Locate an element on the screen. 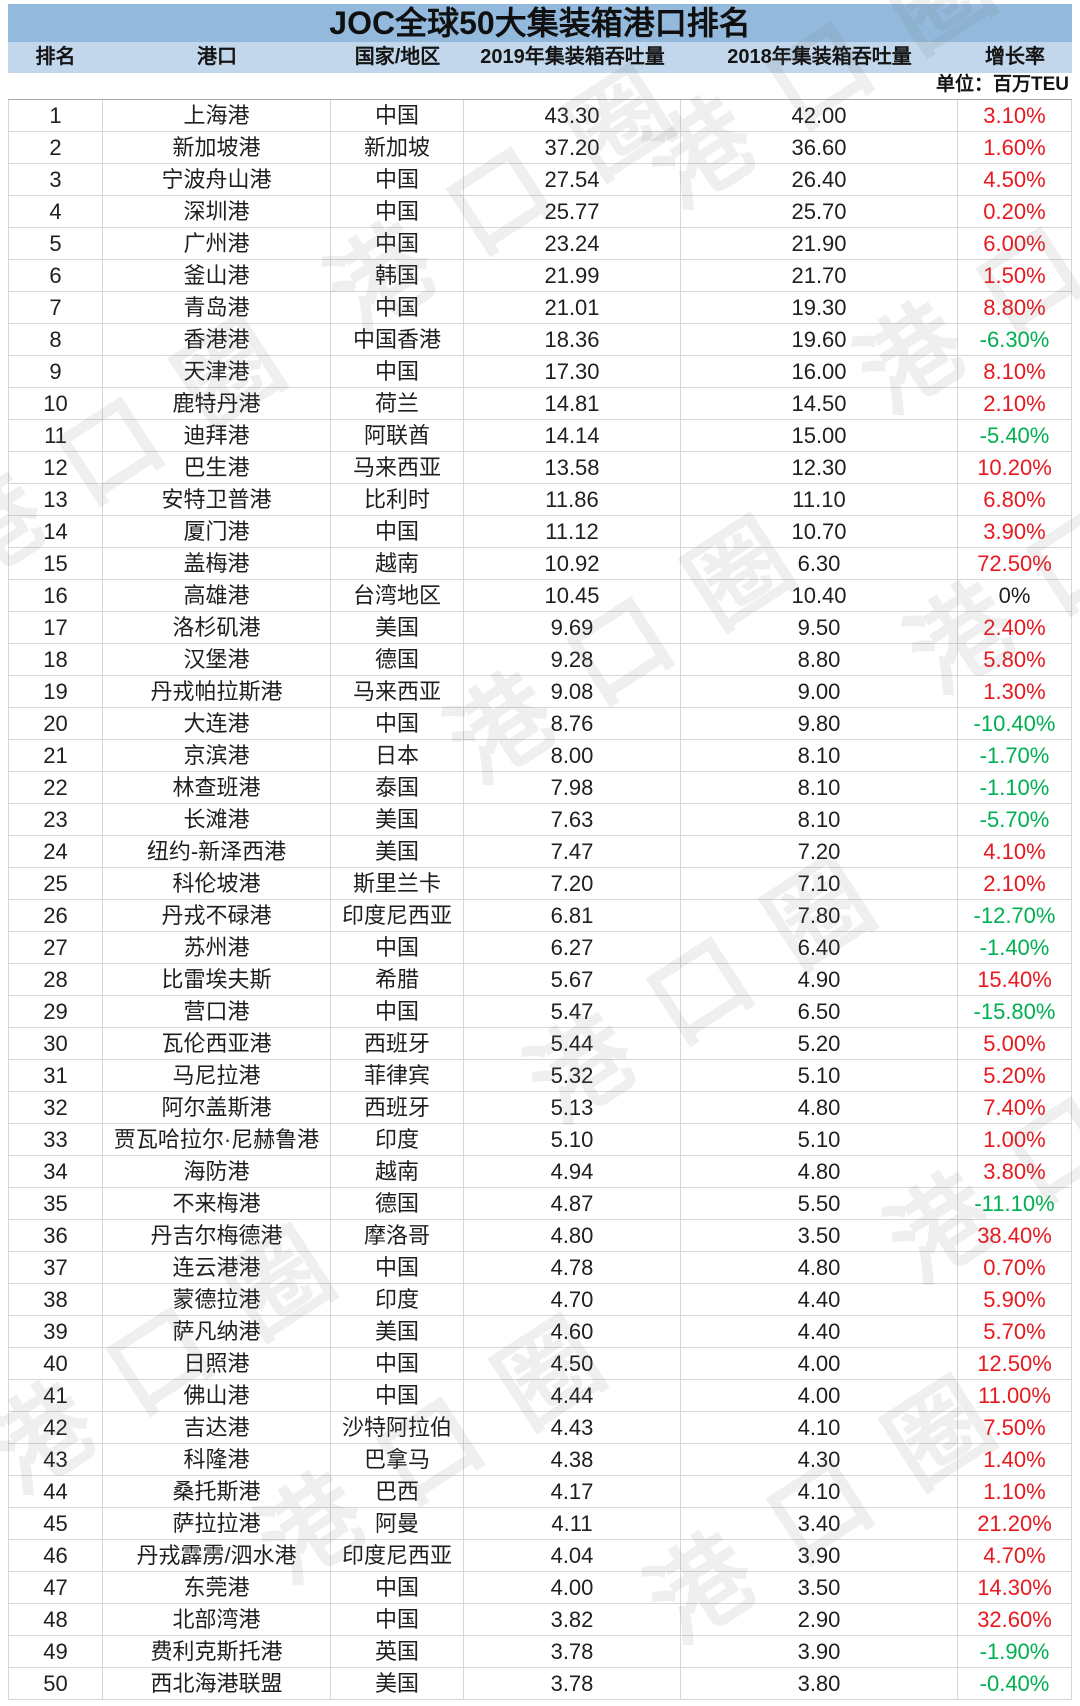 Image resolution: width=1080 pixels, height=1706 pixels. cell-country: 台湾地区 is located at coordinates (397, 596).